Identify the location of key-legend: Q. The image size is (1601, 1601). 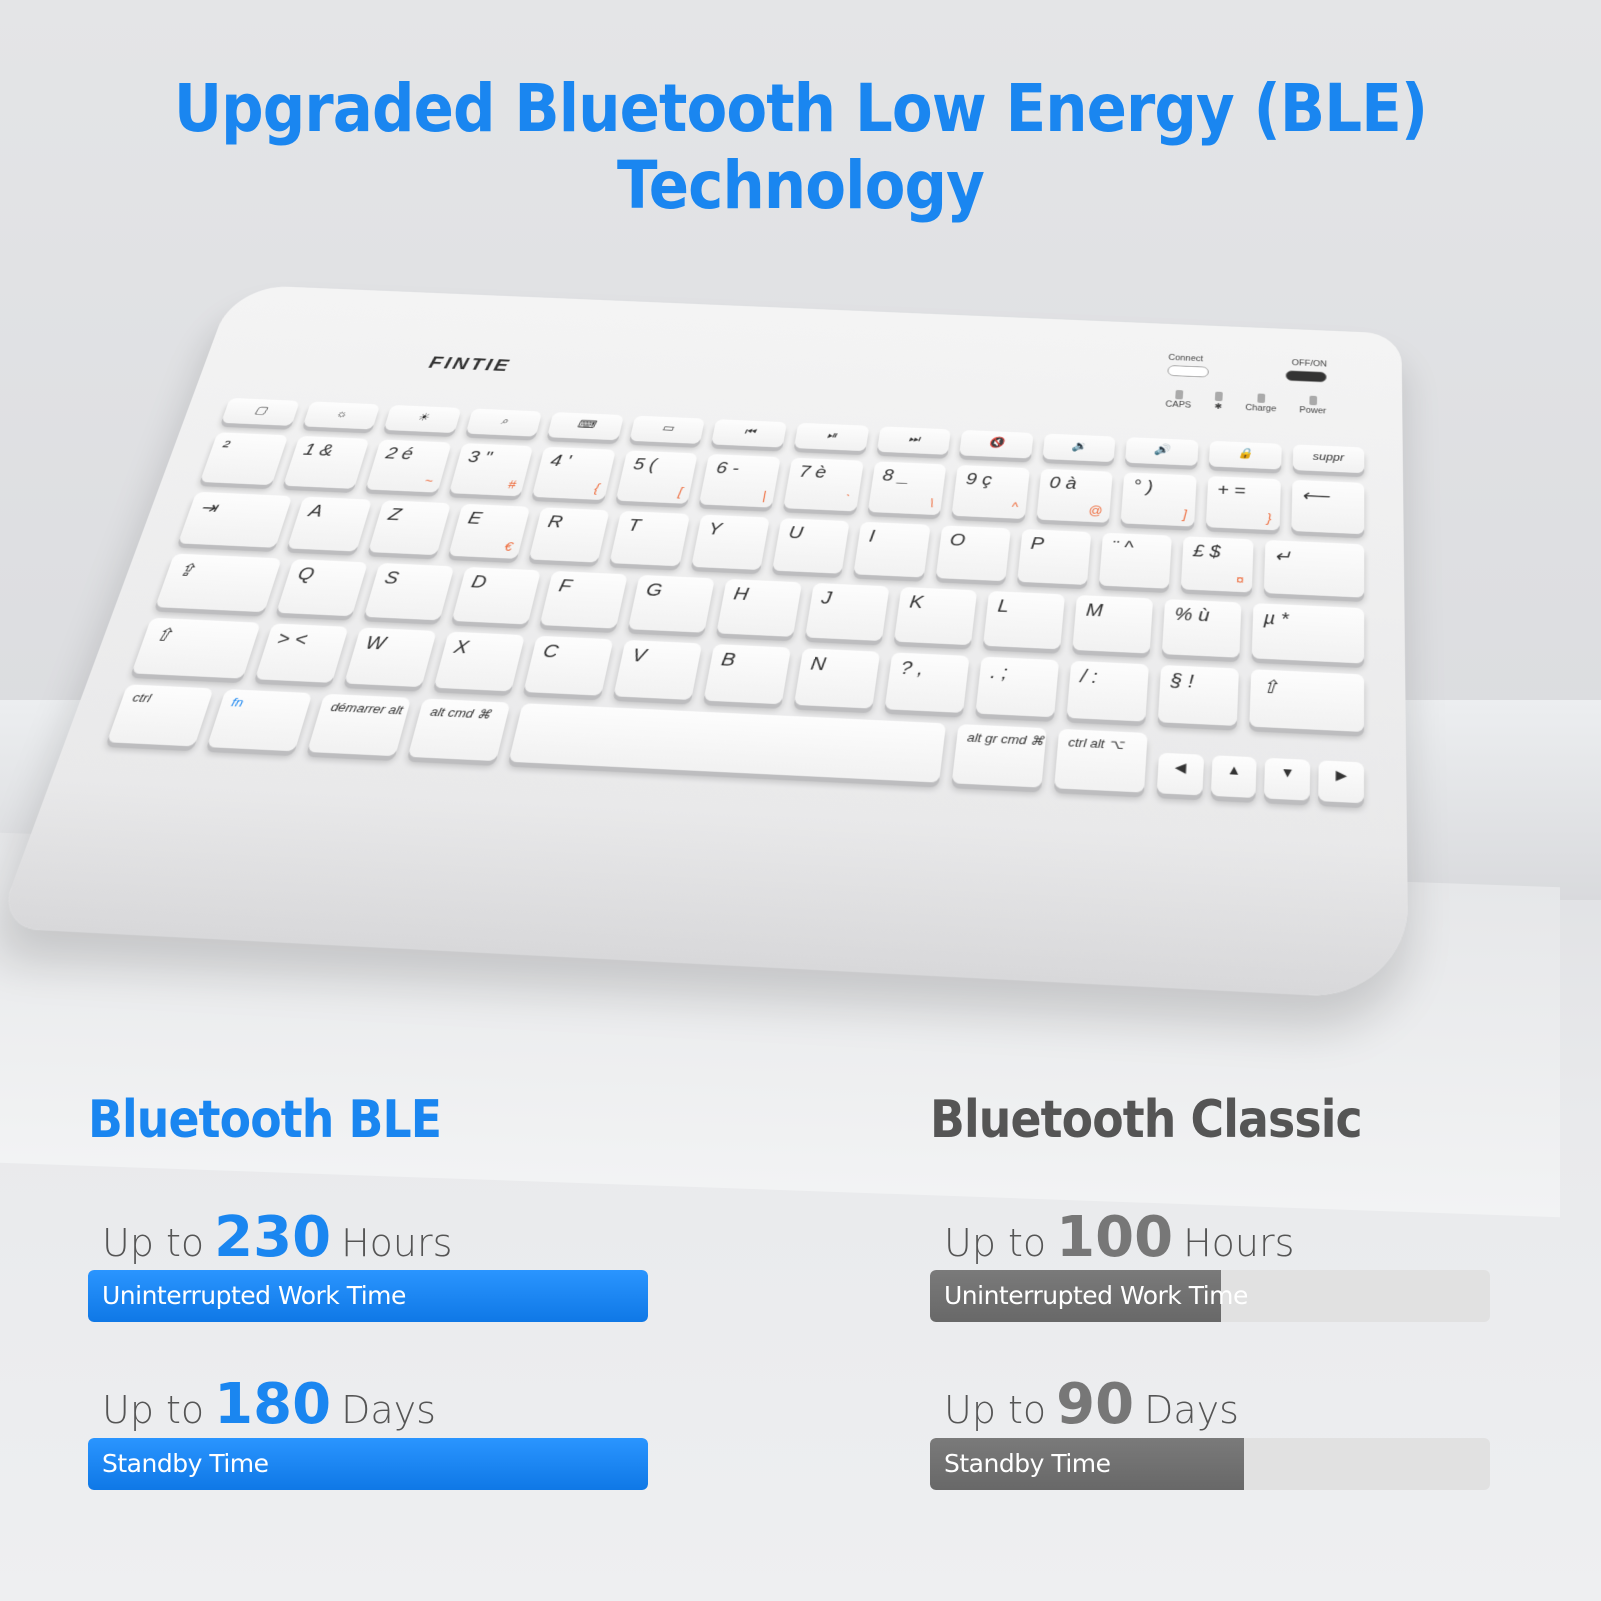
(306, 574).